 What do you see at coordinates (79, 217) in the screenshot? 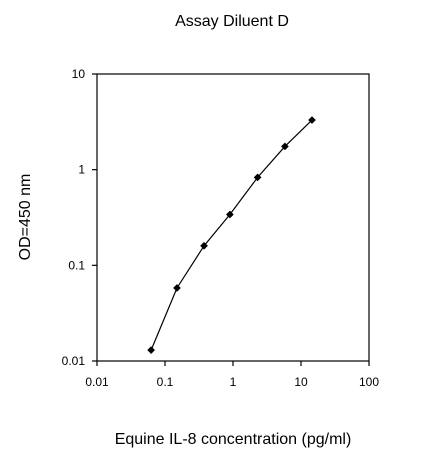
I see `y-axis-ticks: 0.01 0.1 1 10` at bounding box center [79, 217].